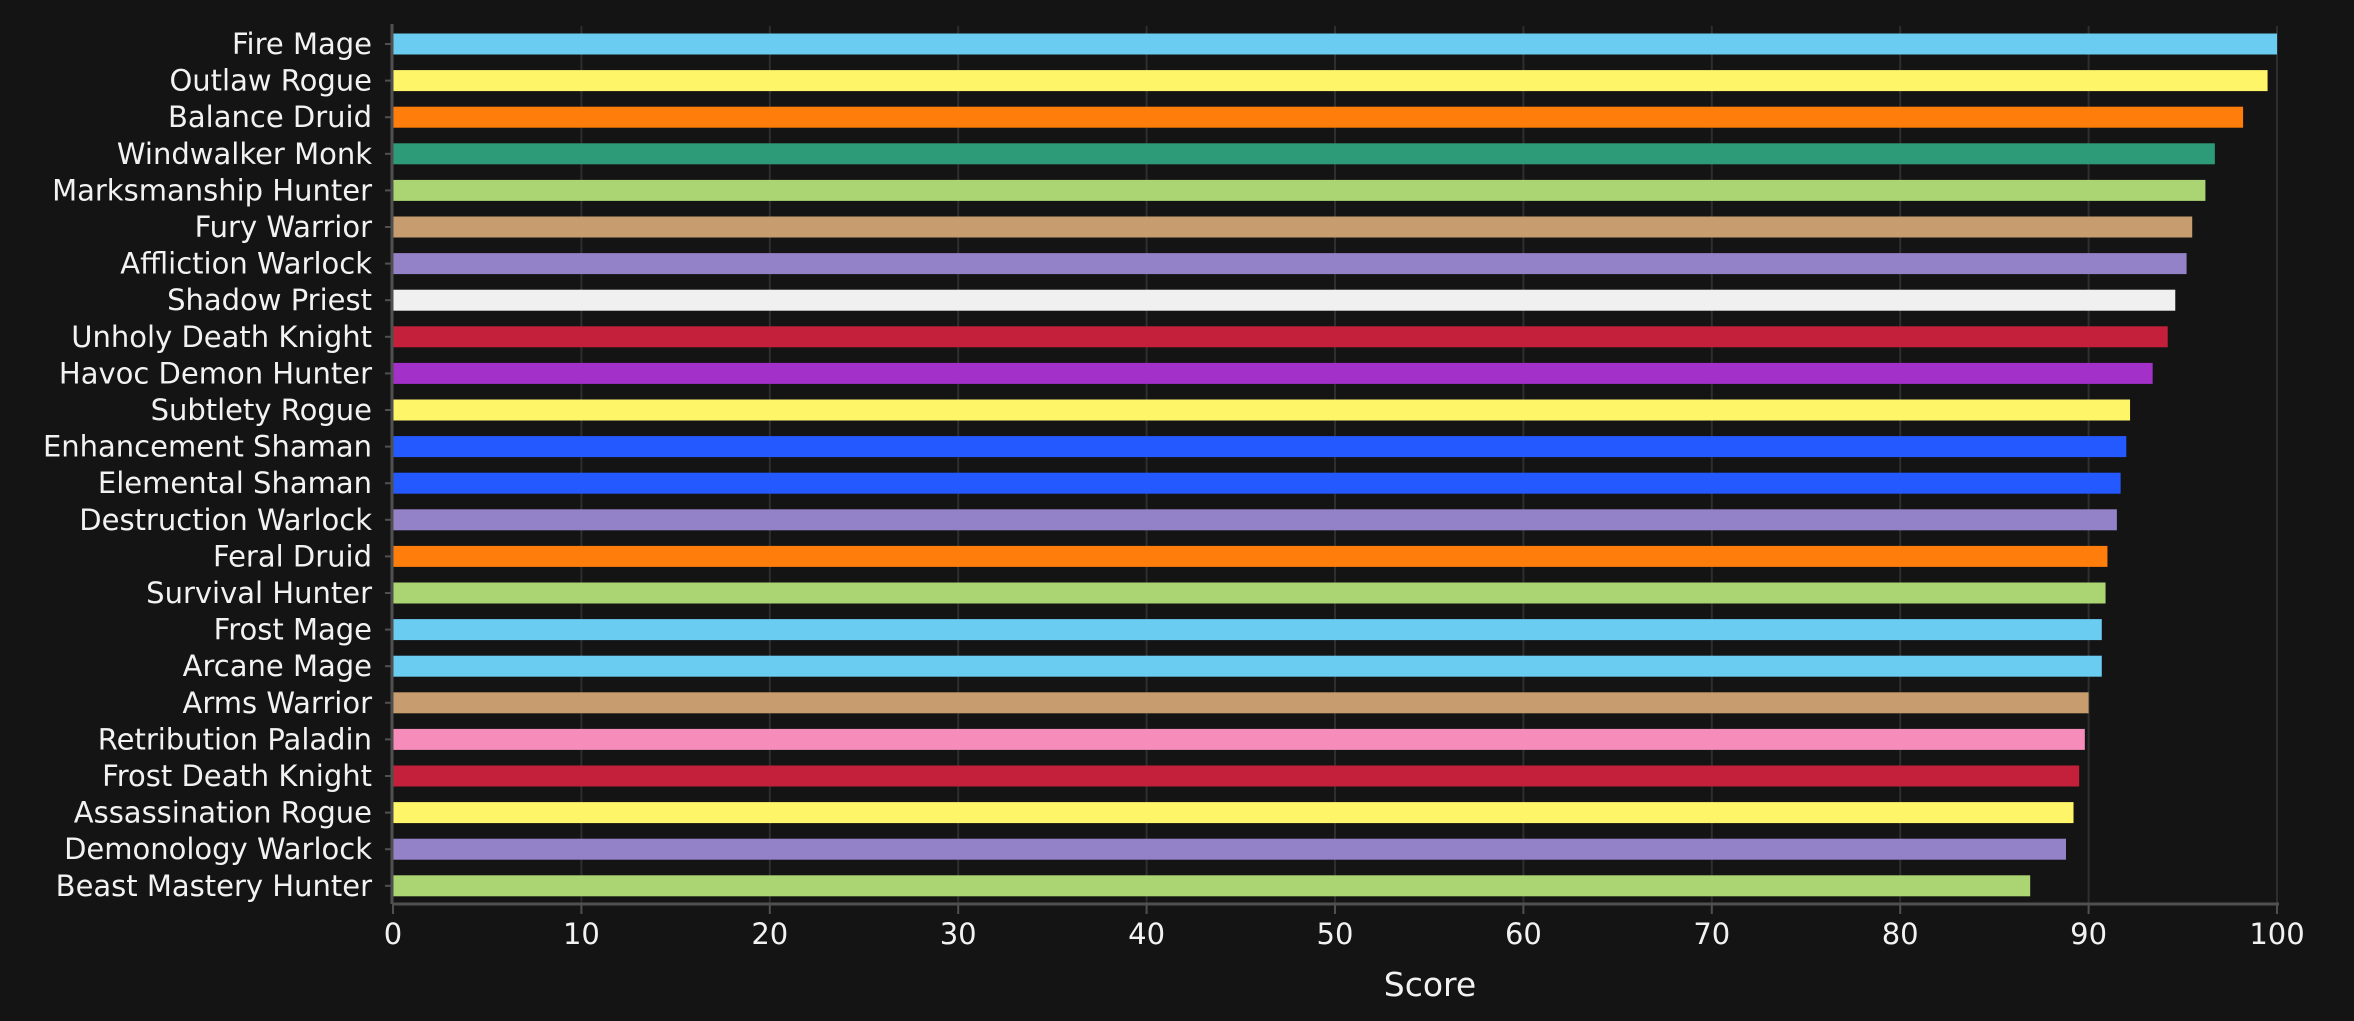 Image resolution: width=2354 pixels, height=1021 pixels. I want to click on x-tick-label: 100, so click(2276, 934).